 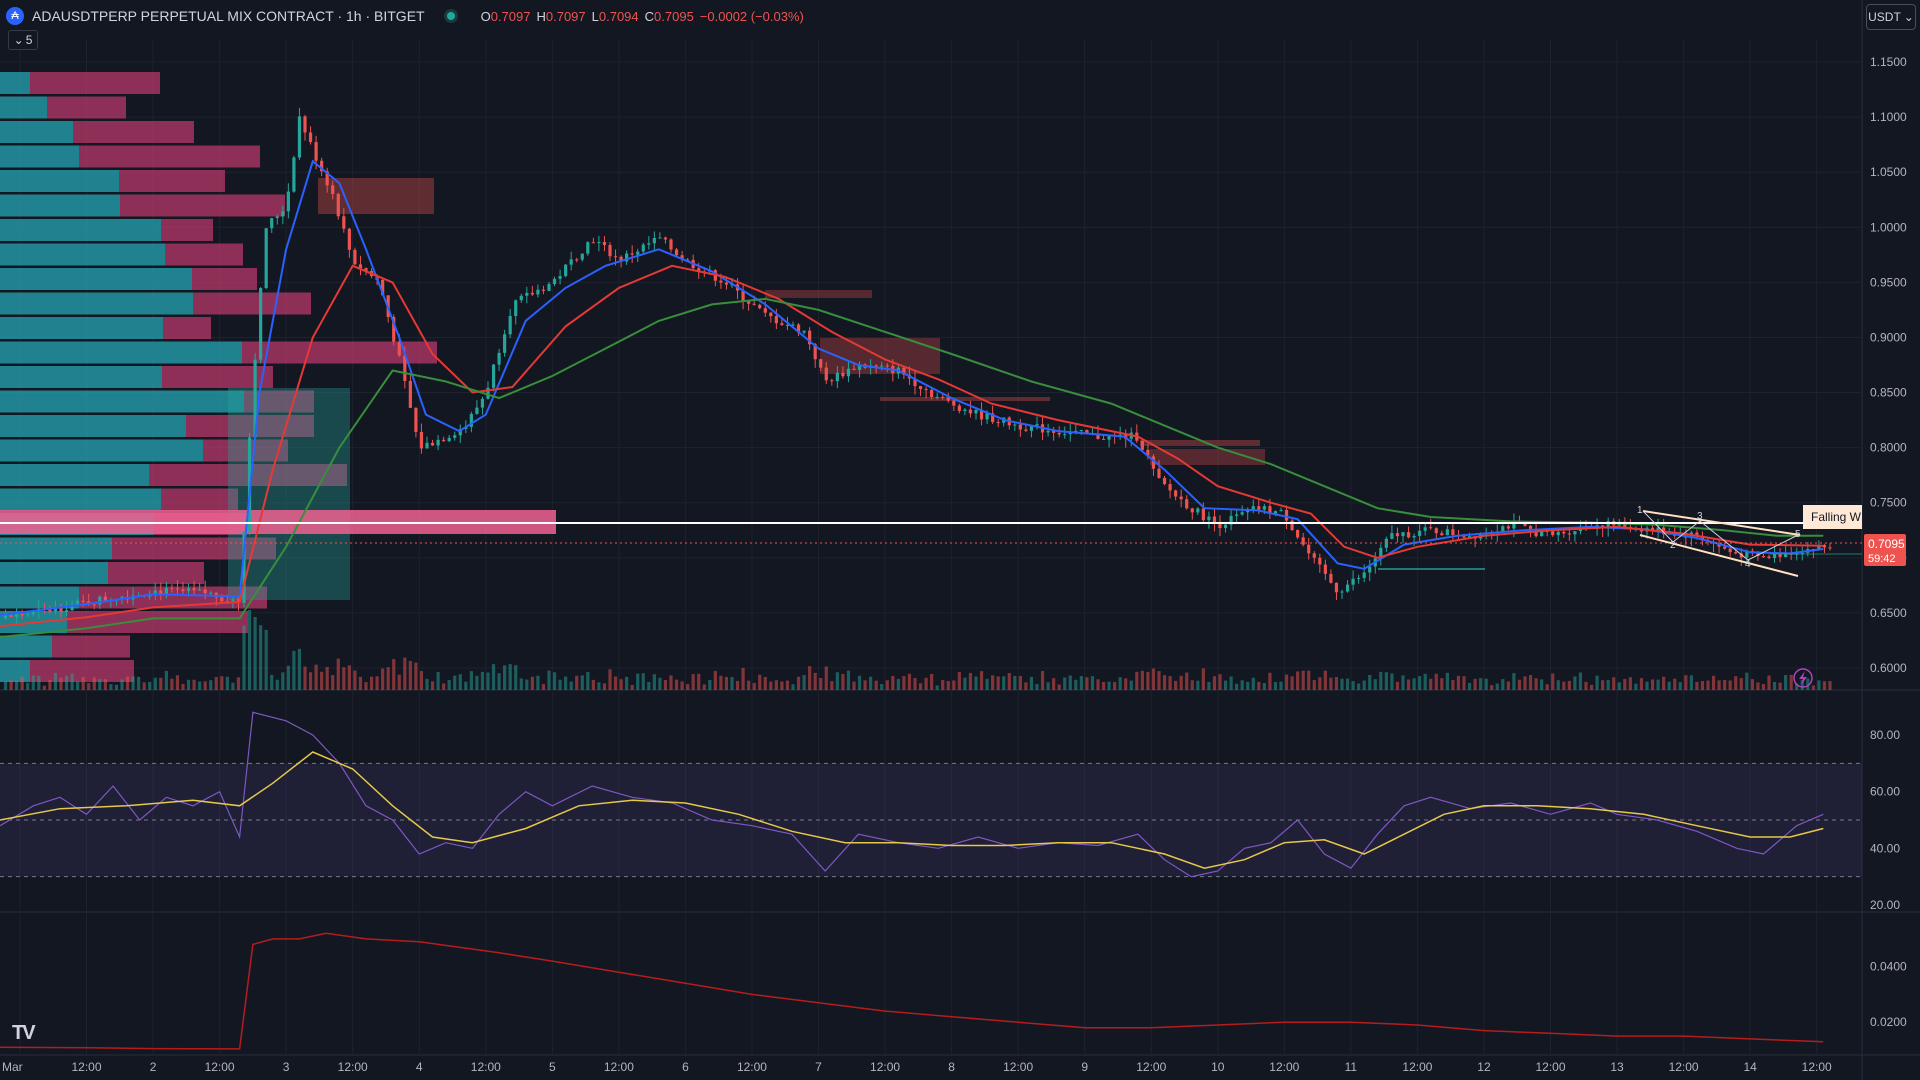 What do you see at coordinates (218, 377) in the screenshot?
I see `volume-profile` at bounding box center [218, 377].